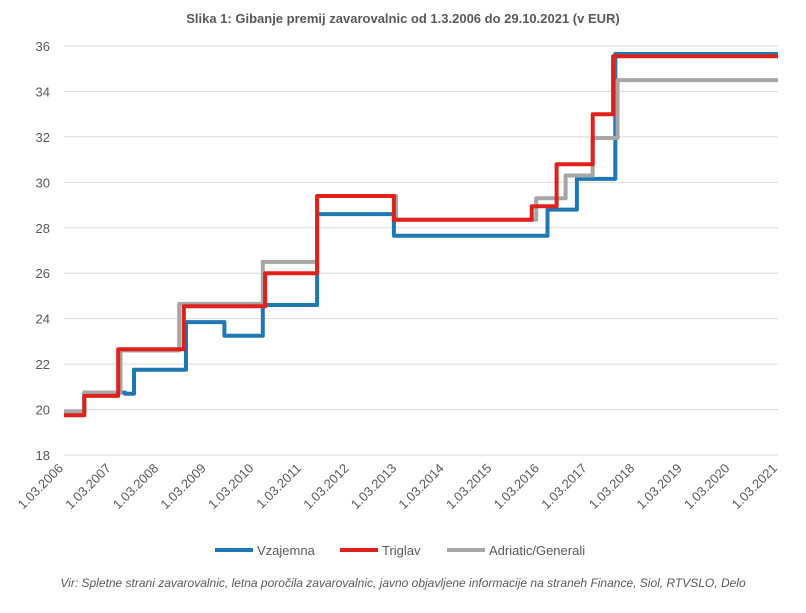 The image size is (806, 613). Describe the element at coordinates (326, 487) in the screenshot. I see `x-tick-label: 1.03.2012` at that location.